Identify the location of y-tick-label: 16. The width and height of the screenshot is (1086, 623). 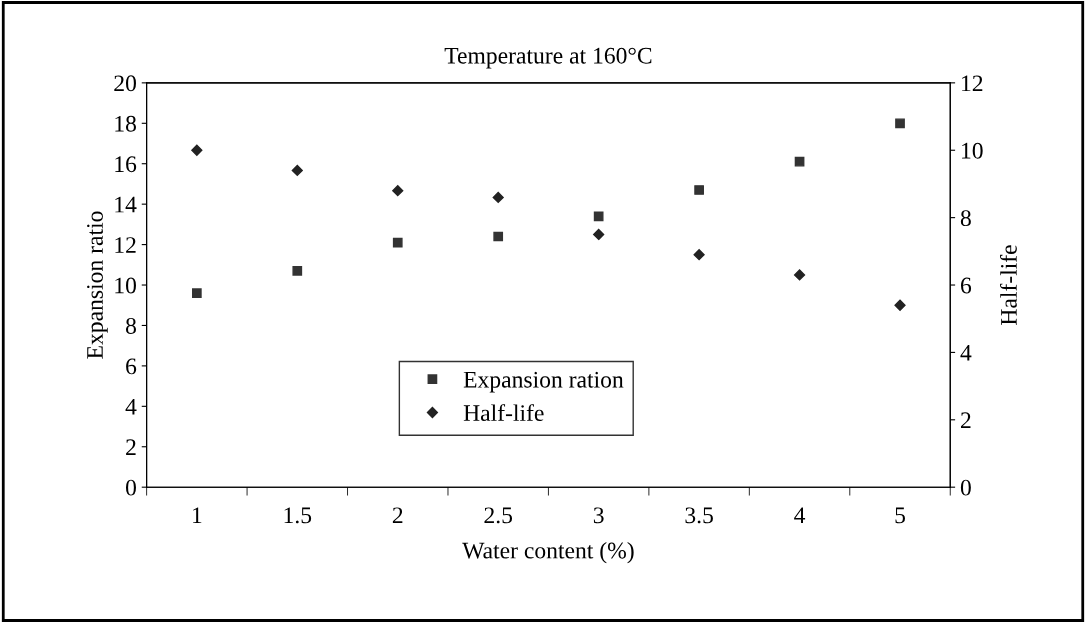
(126, 164).